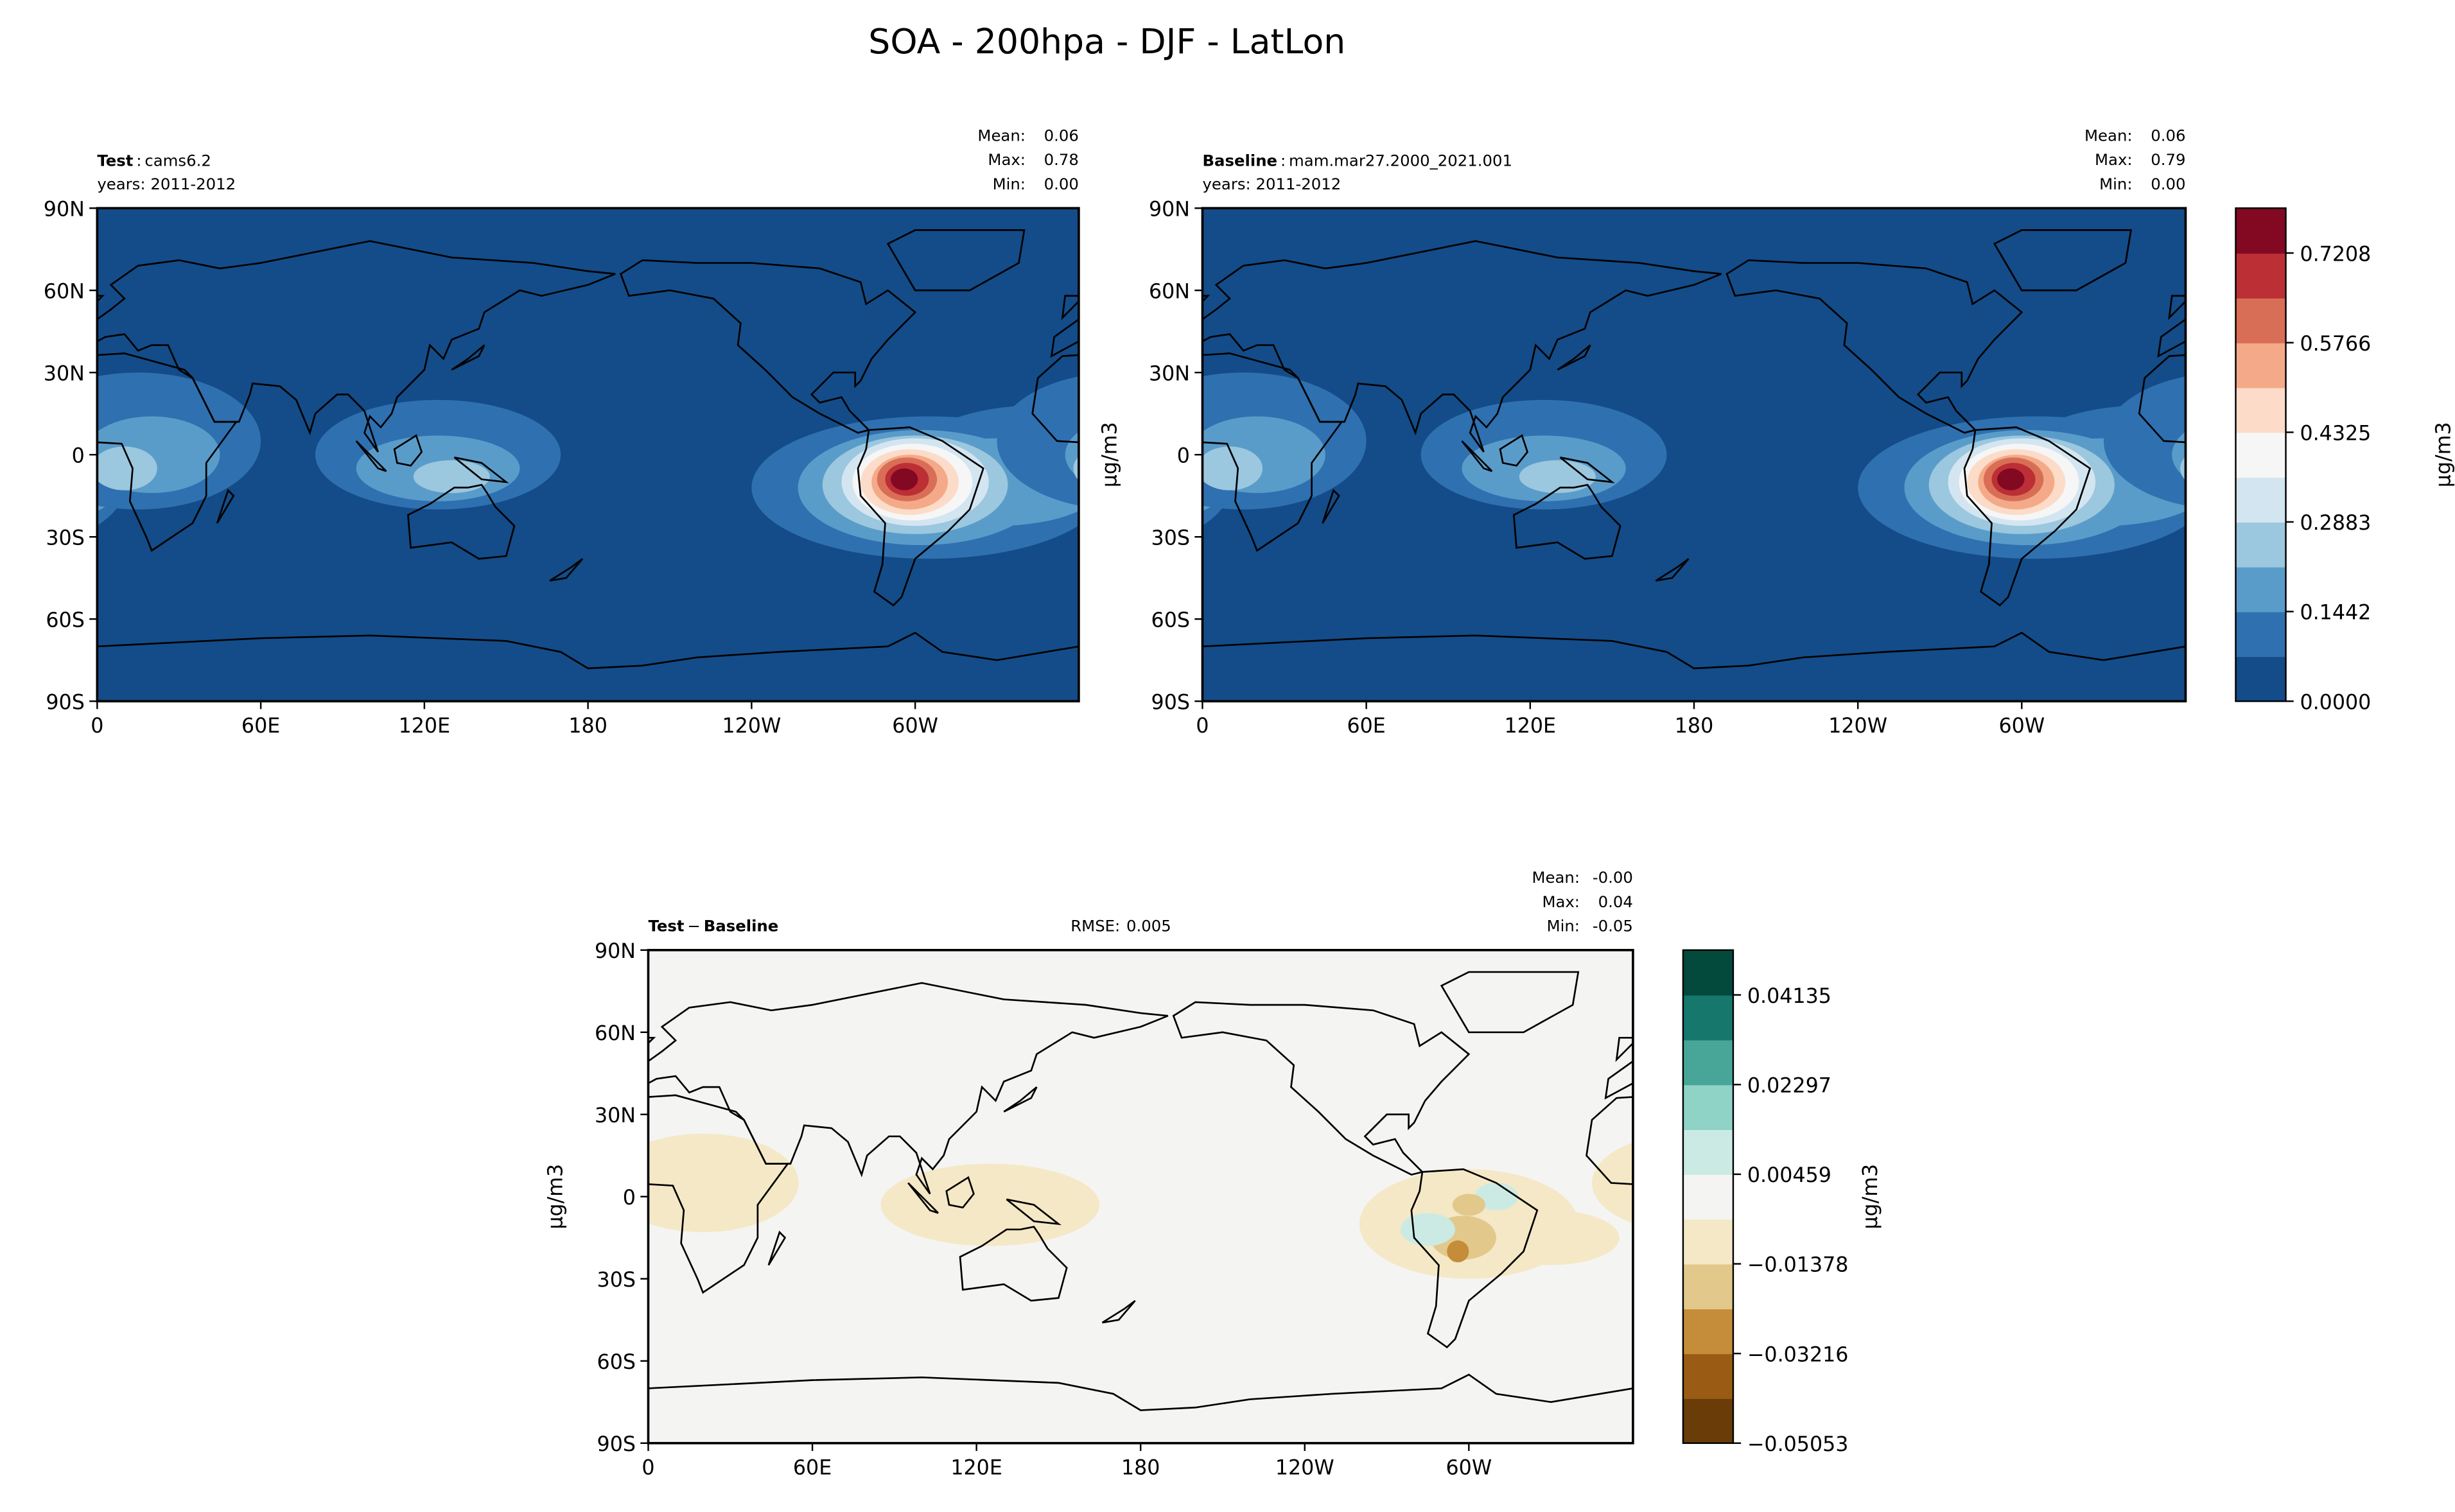  Describe the element at coordinates (1798, 1354) in the screenshot. I see `colorbar-tick-label: −0.03216` at that location.